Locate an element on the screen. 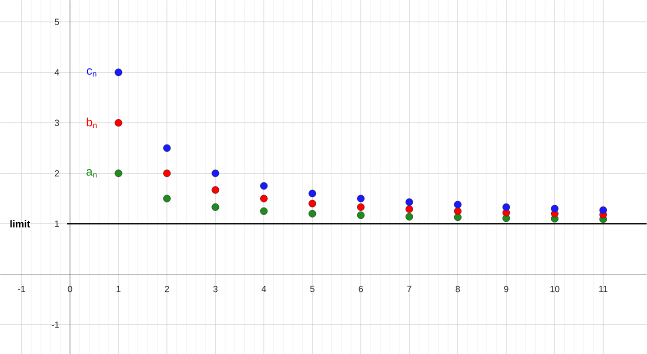  x-tick-label: 11 is located at coordinates (603, 289).